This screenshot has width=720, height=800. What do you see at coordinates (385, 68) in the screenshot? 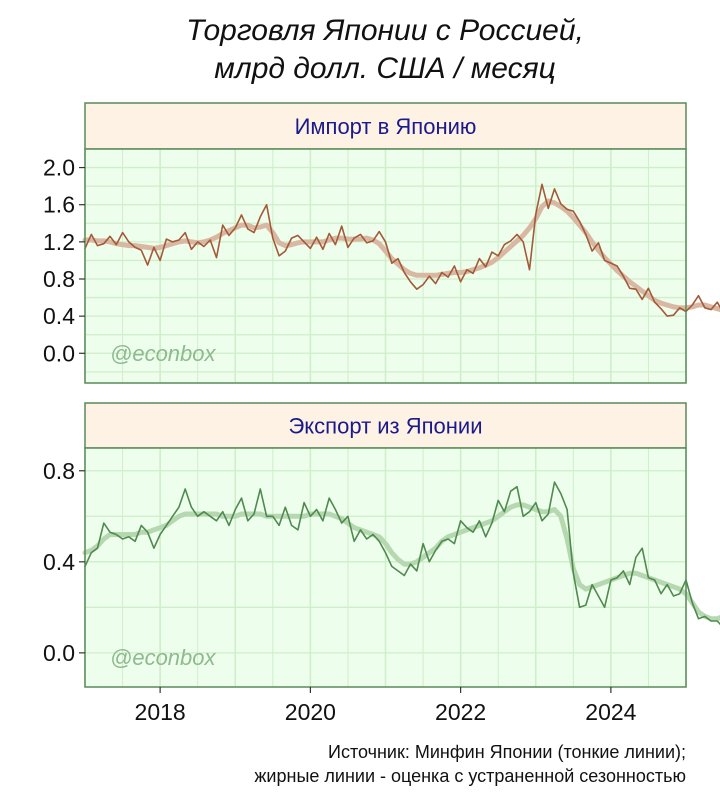
I see `chart-title-line2: млрд долл. США / месяц` at bounding box center [385, 68].